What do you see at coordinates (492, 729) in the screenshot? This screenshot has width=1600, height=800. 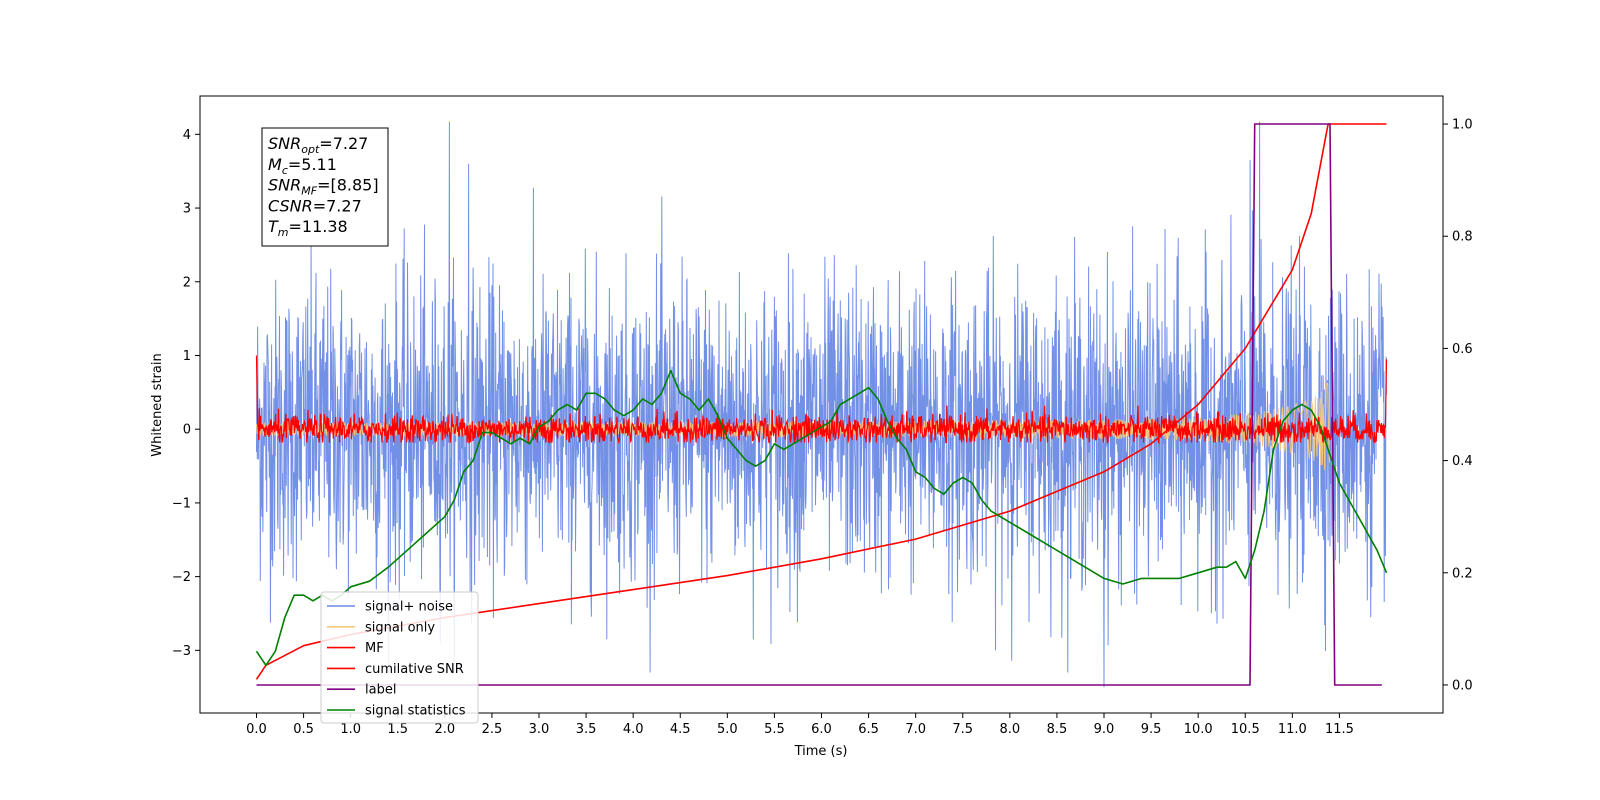 I see `x-tick-label: 2.5` at bounding box center [492, 729].